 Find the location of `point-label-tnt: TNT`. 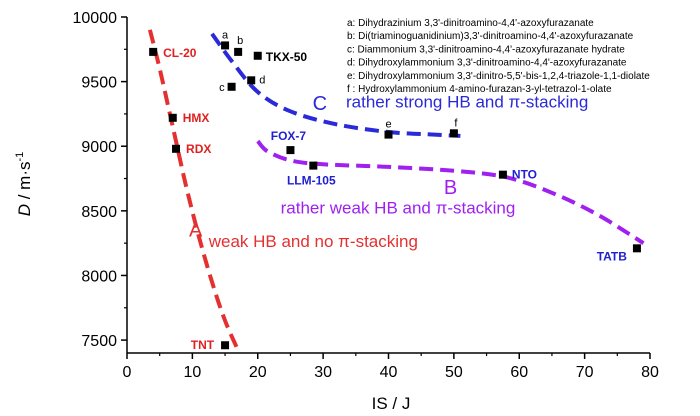

point-label-tnt: TNT is located at coordinates (203, 345).